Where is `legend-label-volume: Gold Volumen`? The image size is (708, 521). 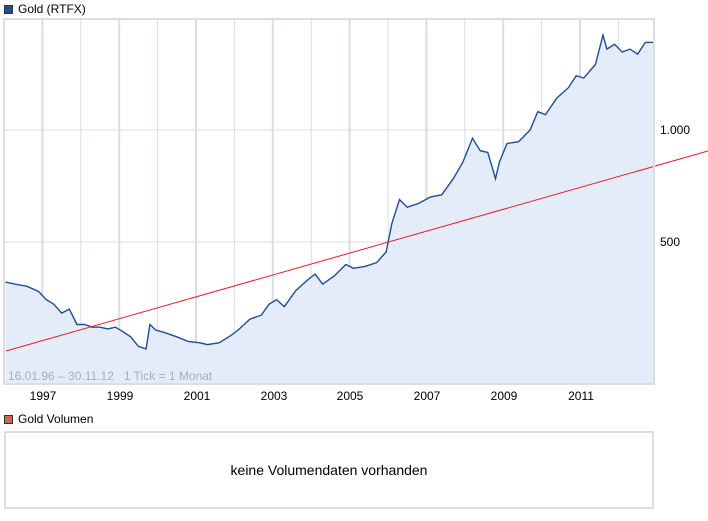
legend-label-volume: Gold Volumen is located at coordinates (56, 419).